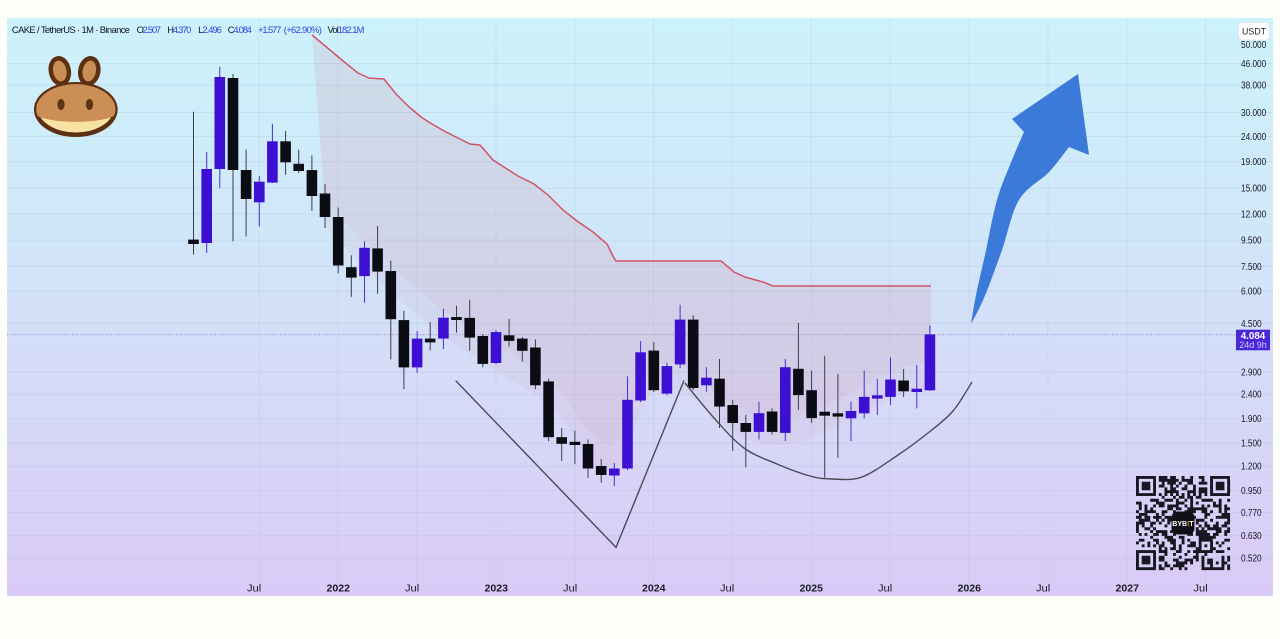  What do you see at coordinates (269, 29) in the screenshot?
I see `svg-text: +1.577` at bounding box center [269, 29].